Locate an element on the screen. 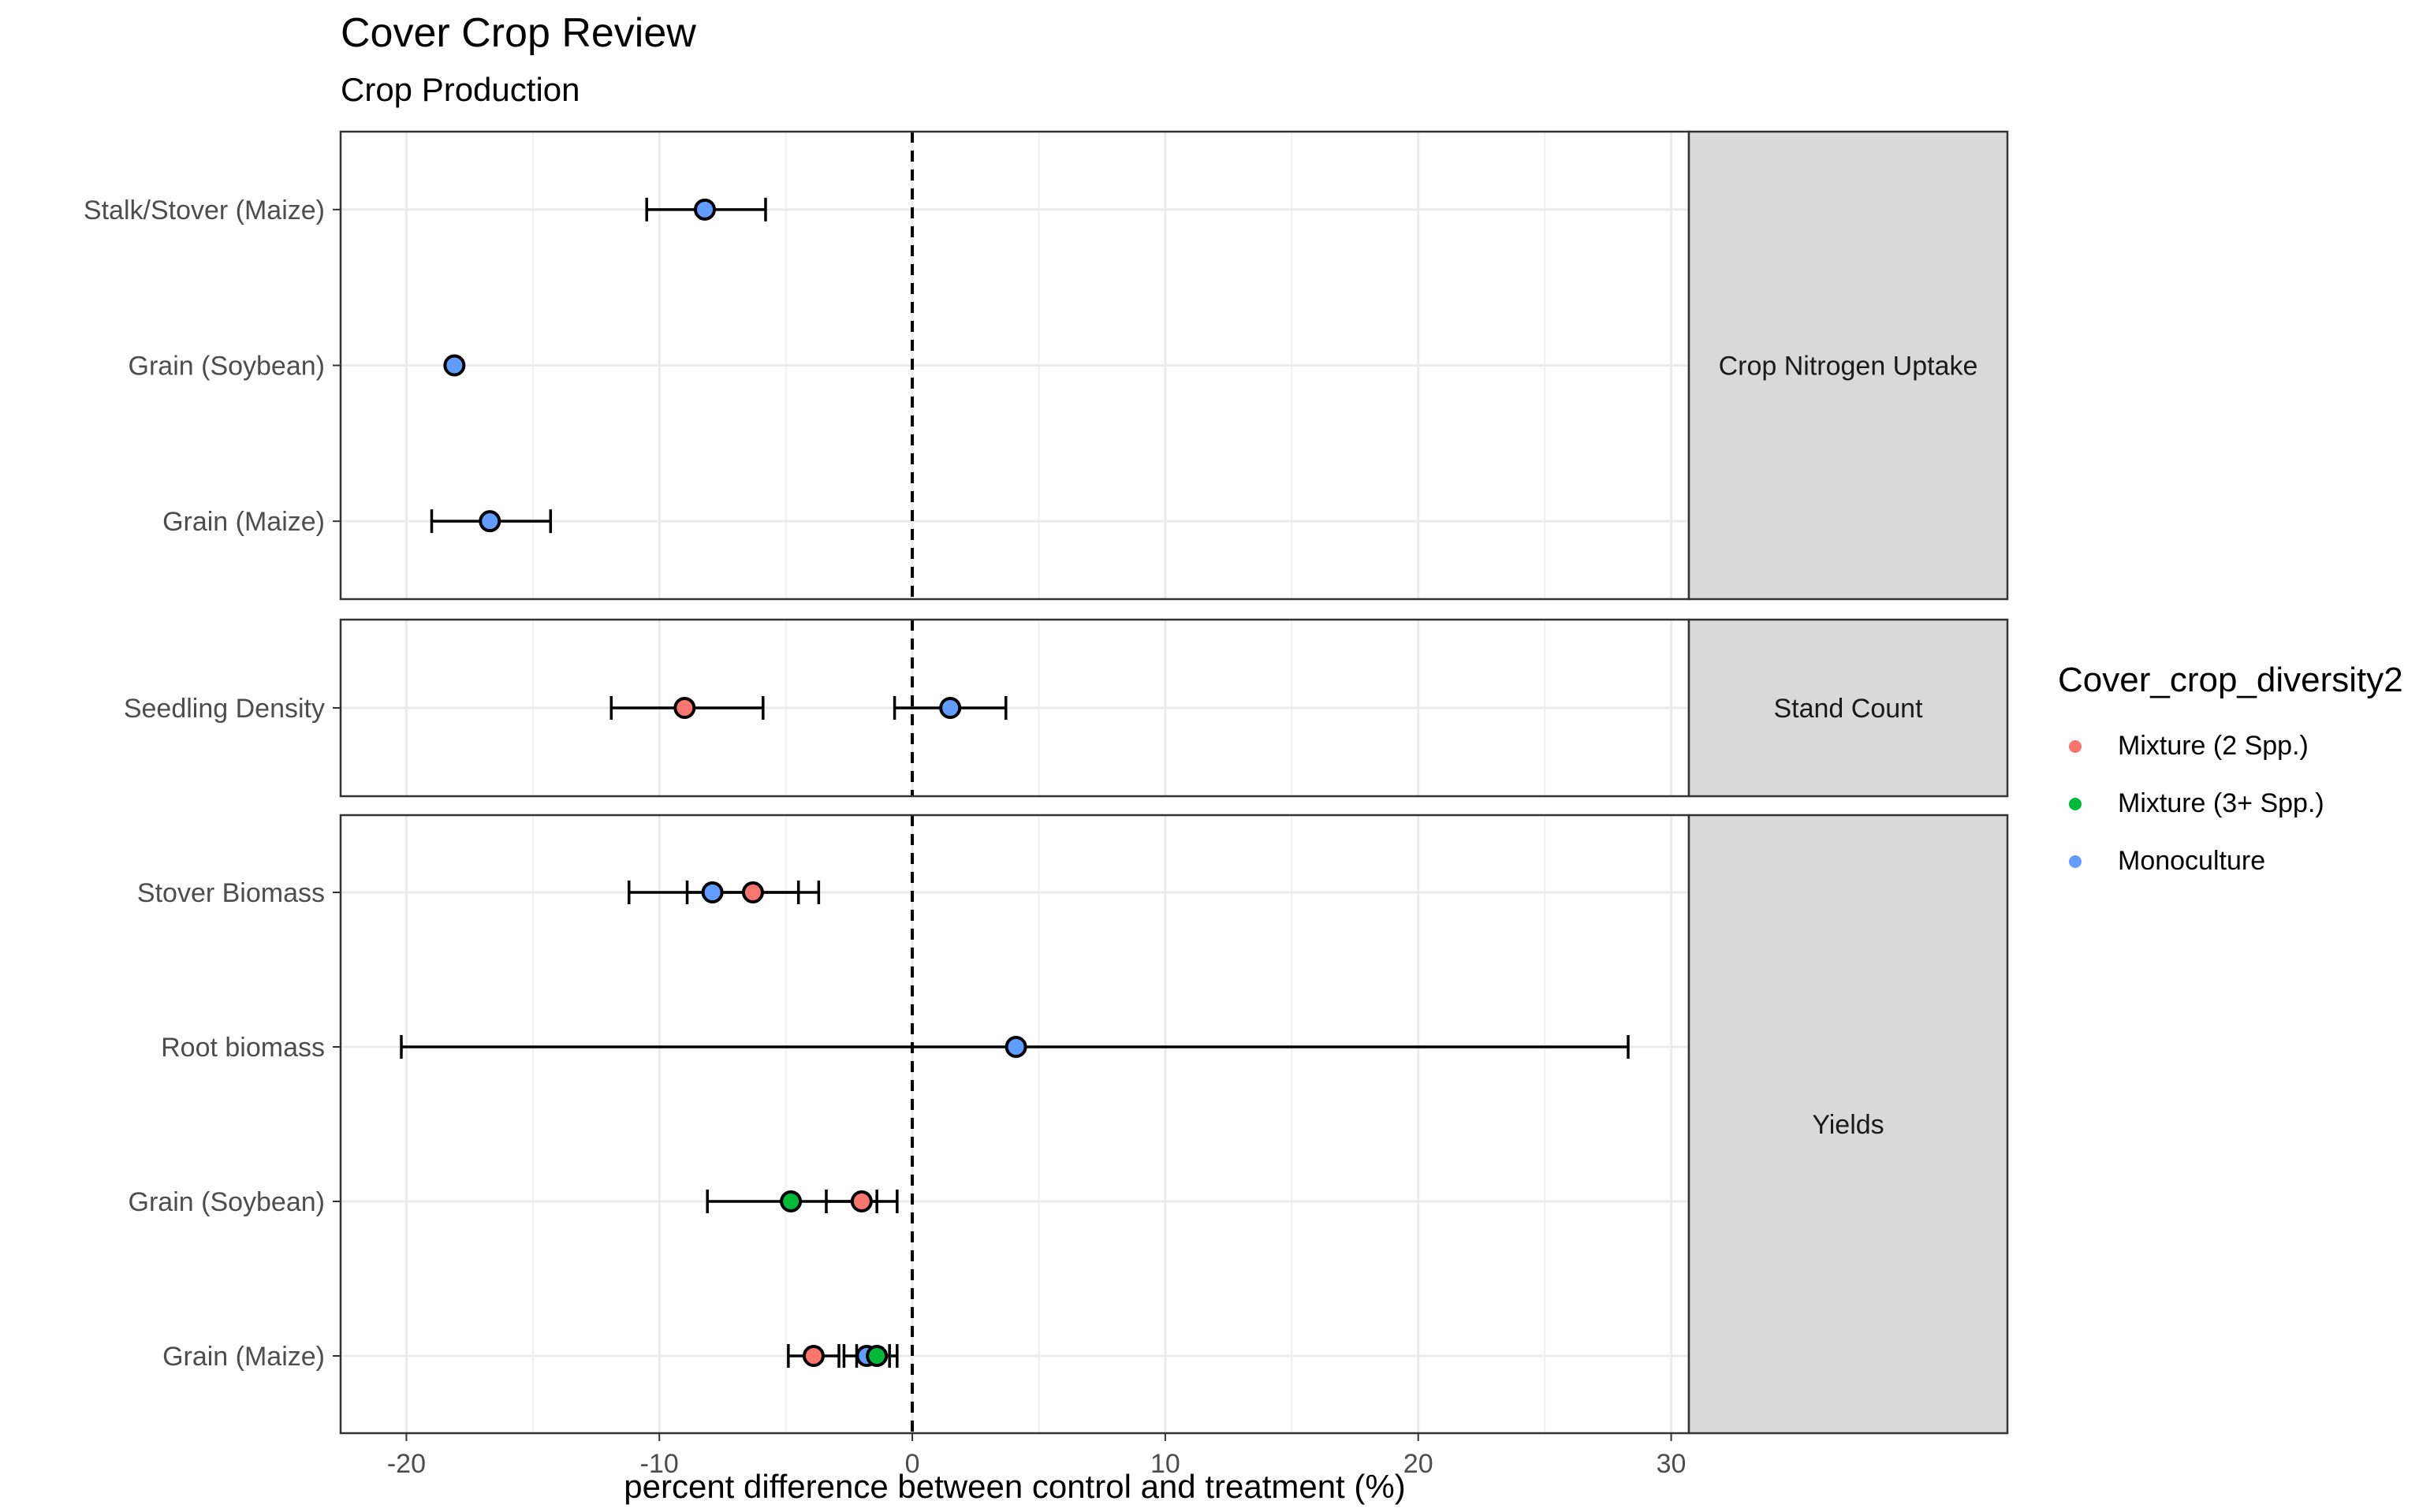 The height and width of the screenshot is (1512, 2419). legend-label-mixture-3plus: Mixture (3+ Spp.) is located at coordinates (2221, 803).